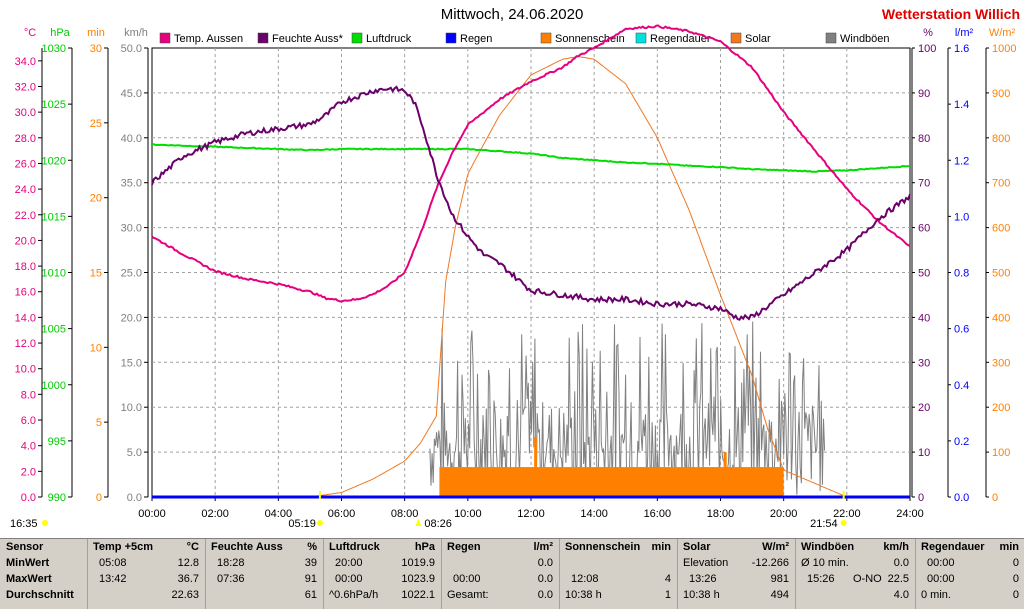 The image size is (1024, 609). I want to click on x-tick-label-5: 10:00, so click(468, 514).